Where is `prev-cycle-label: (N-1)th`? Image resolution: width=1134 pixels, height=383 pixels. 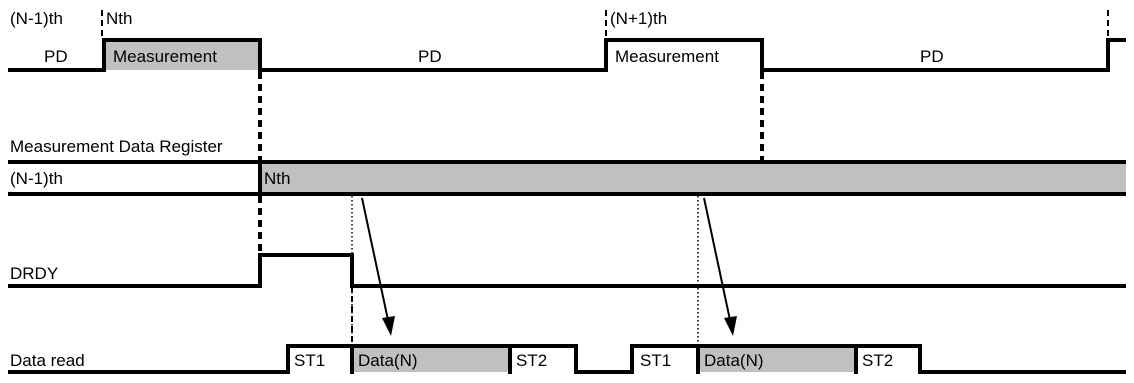 prev-cycle-label: (N-1)th is located at coordinates (36, 18).